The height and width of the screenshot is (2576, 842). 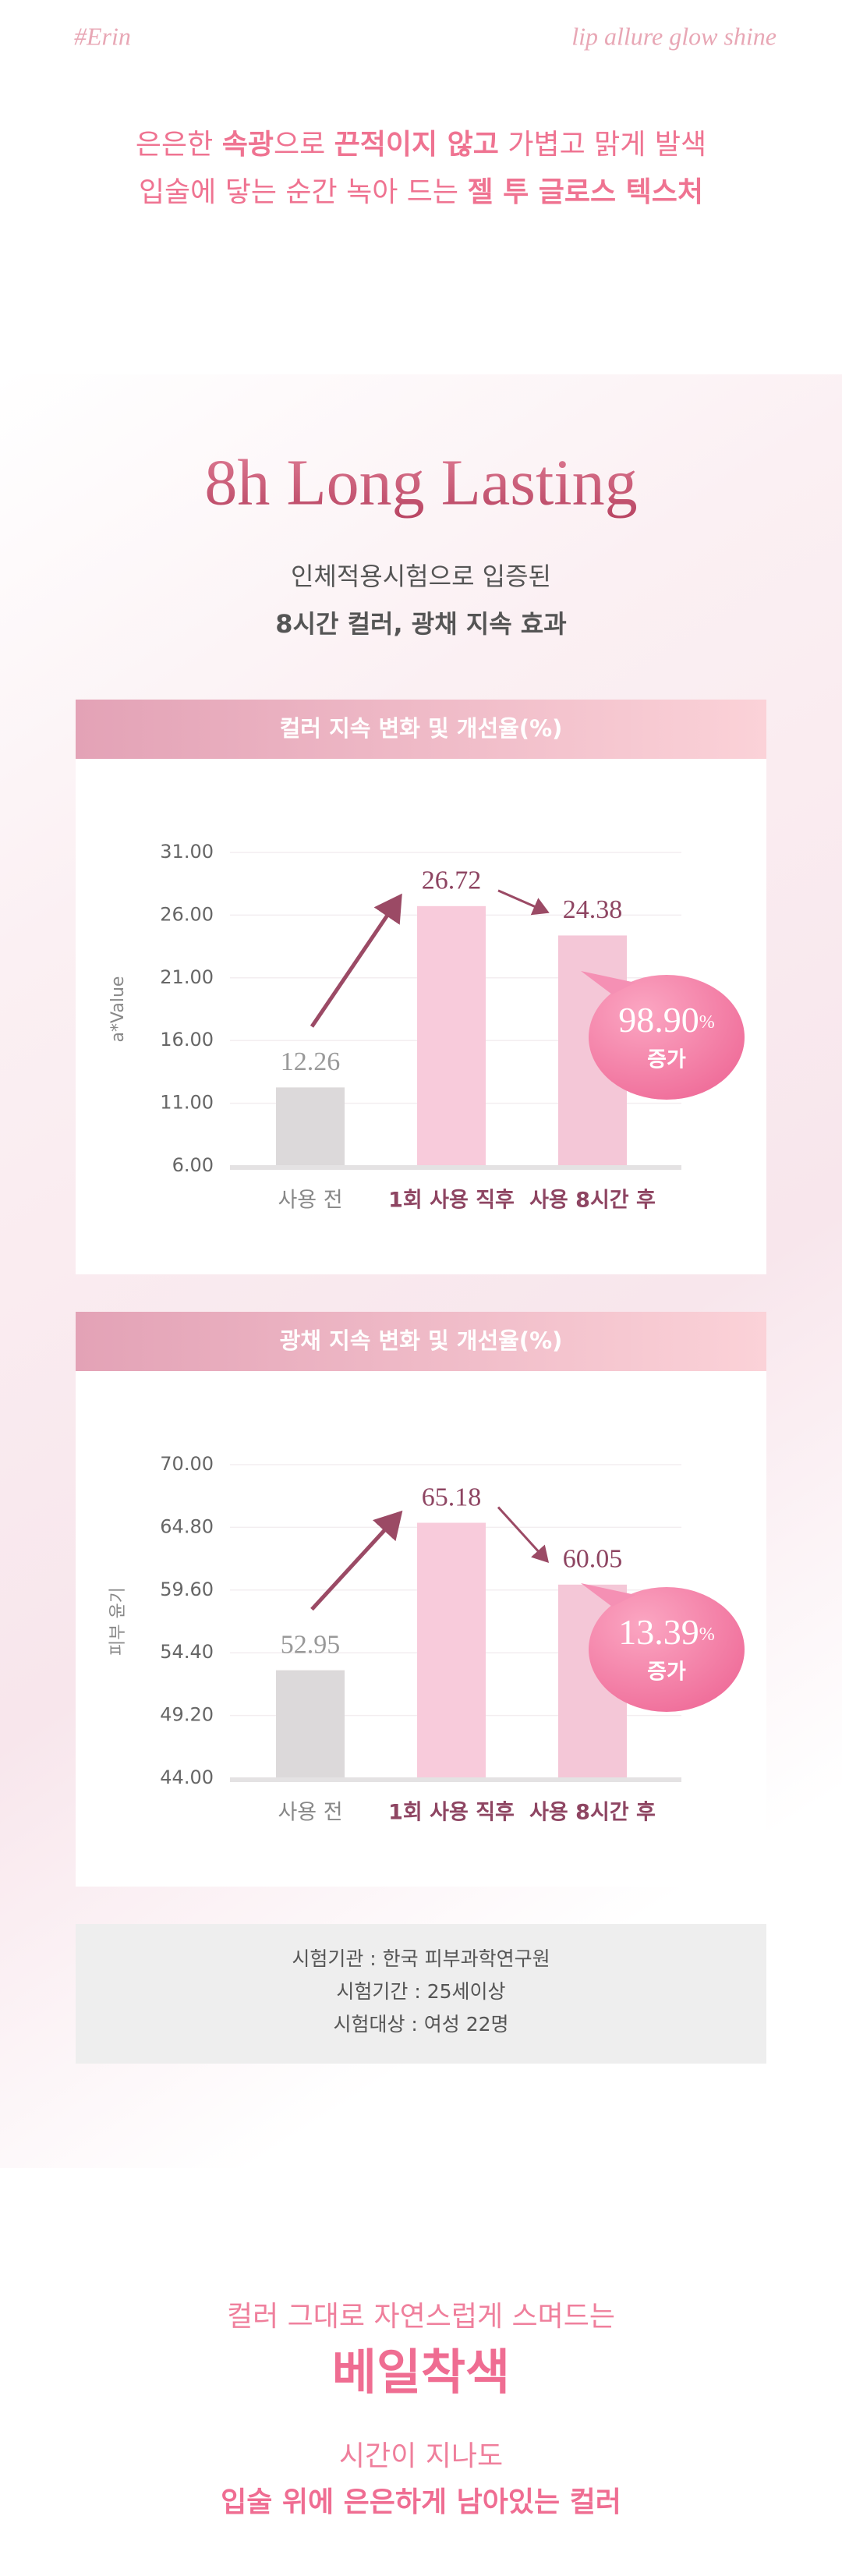 I want to click on y-axis-label: 피부 윤기, so click(x=118, y=1621).